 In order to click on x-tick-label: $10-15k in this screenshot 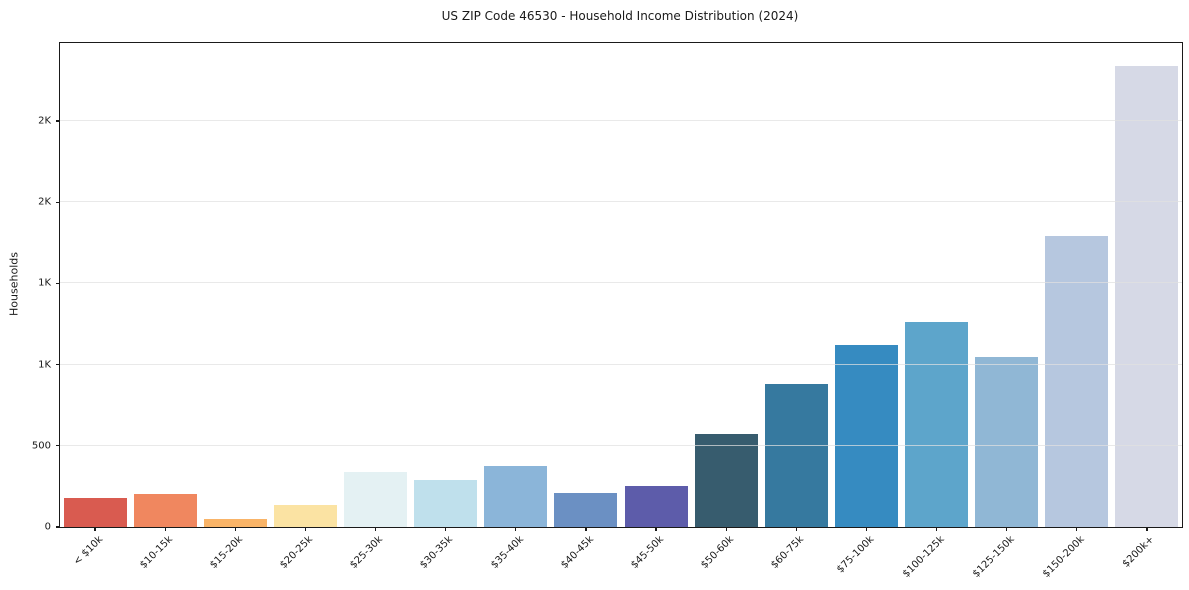, I will do `click(156, 552)`.